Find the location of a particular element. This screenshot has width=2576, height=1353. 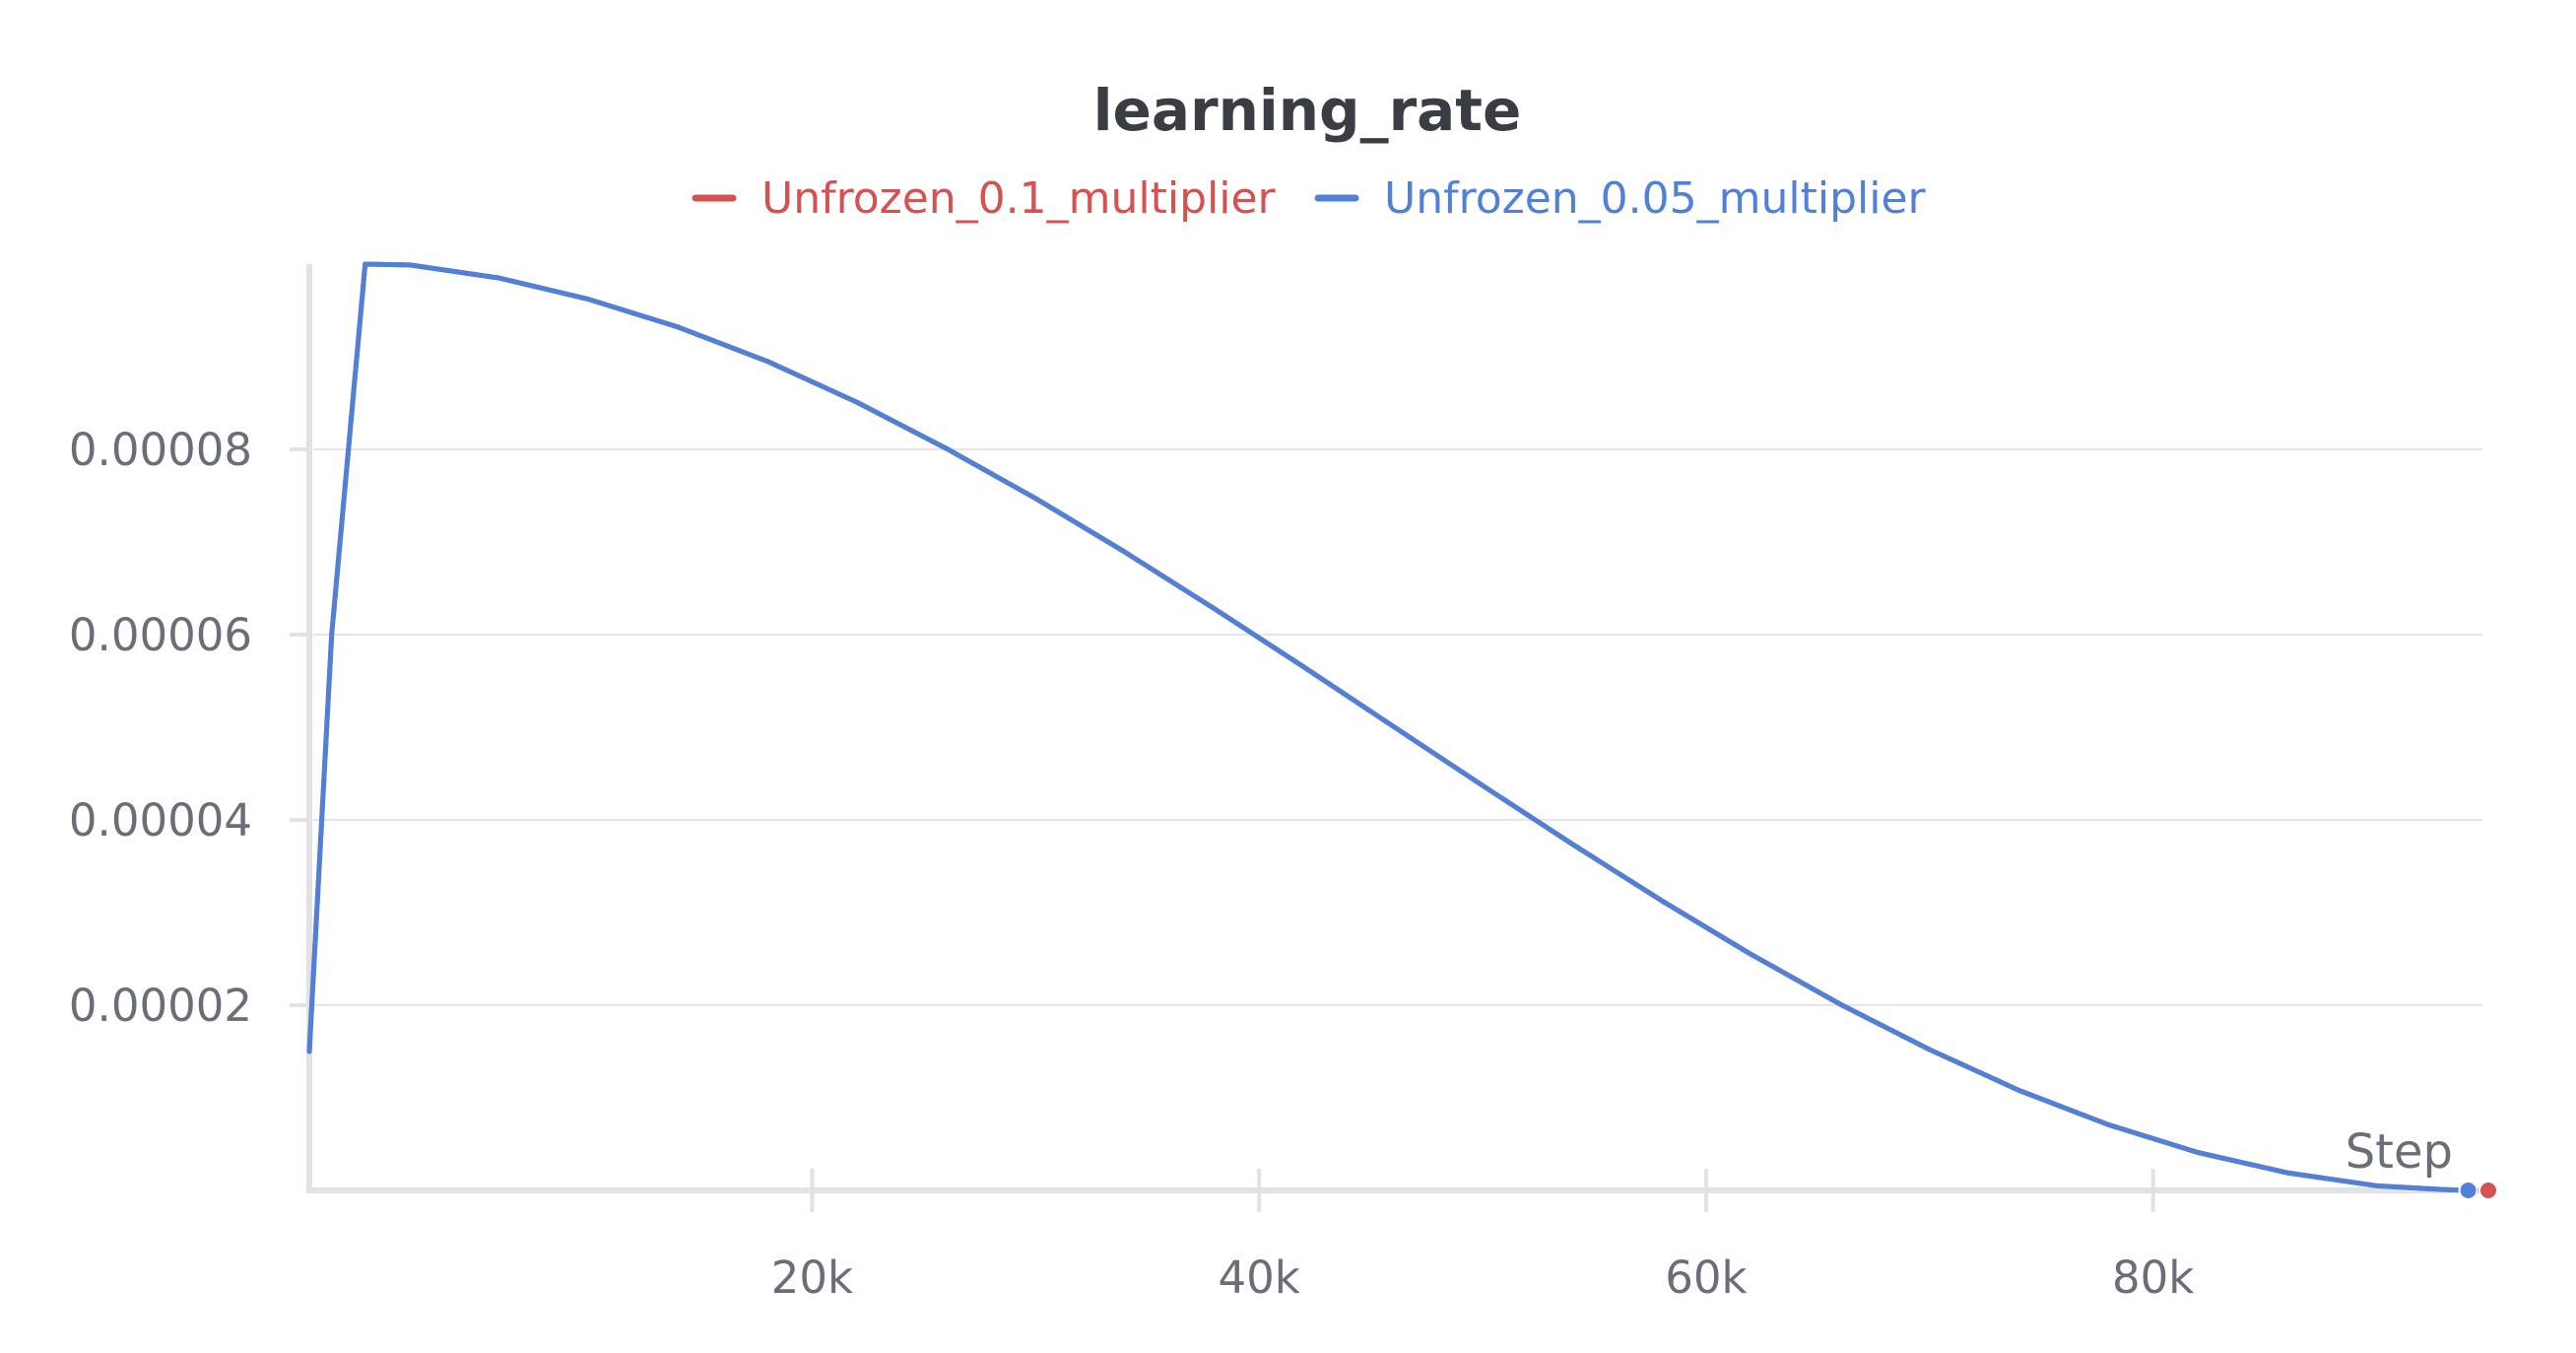

x-tick-label: 40k is located at coordinates (1260, 1278).